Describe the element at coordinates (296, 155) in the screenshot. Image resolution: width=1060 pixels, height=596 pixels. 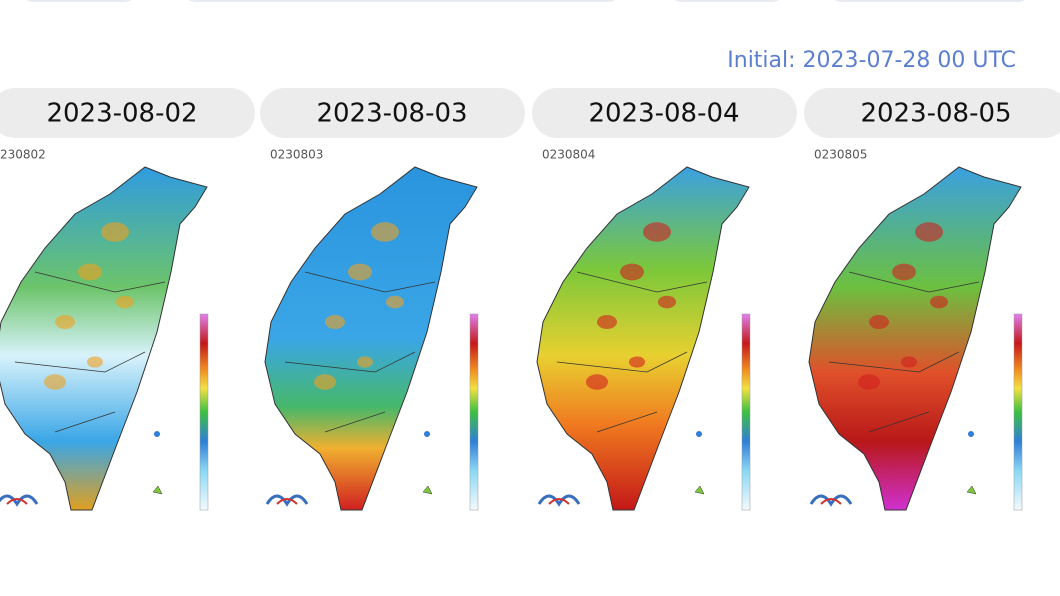
I see `map-label: 0230803` at that location.